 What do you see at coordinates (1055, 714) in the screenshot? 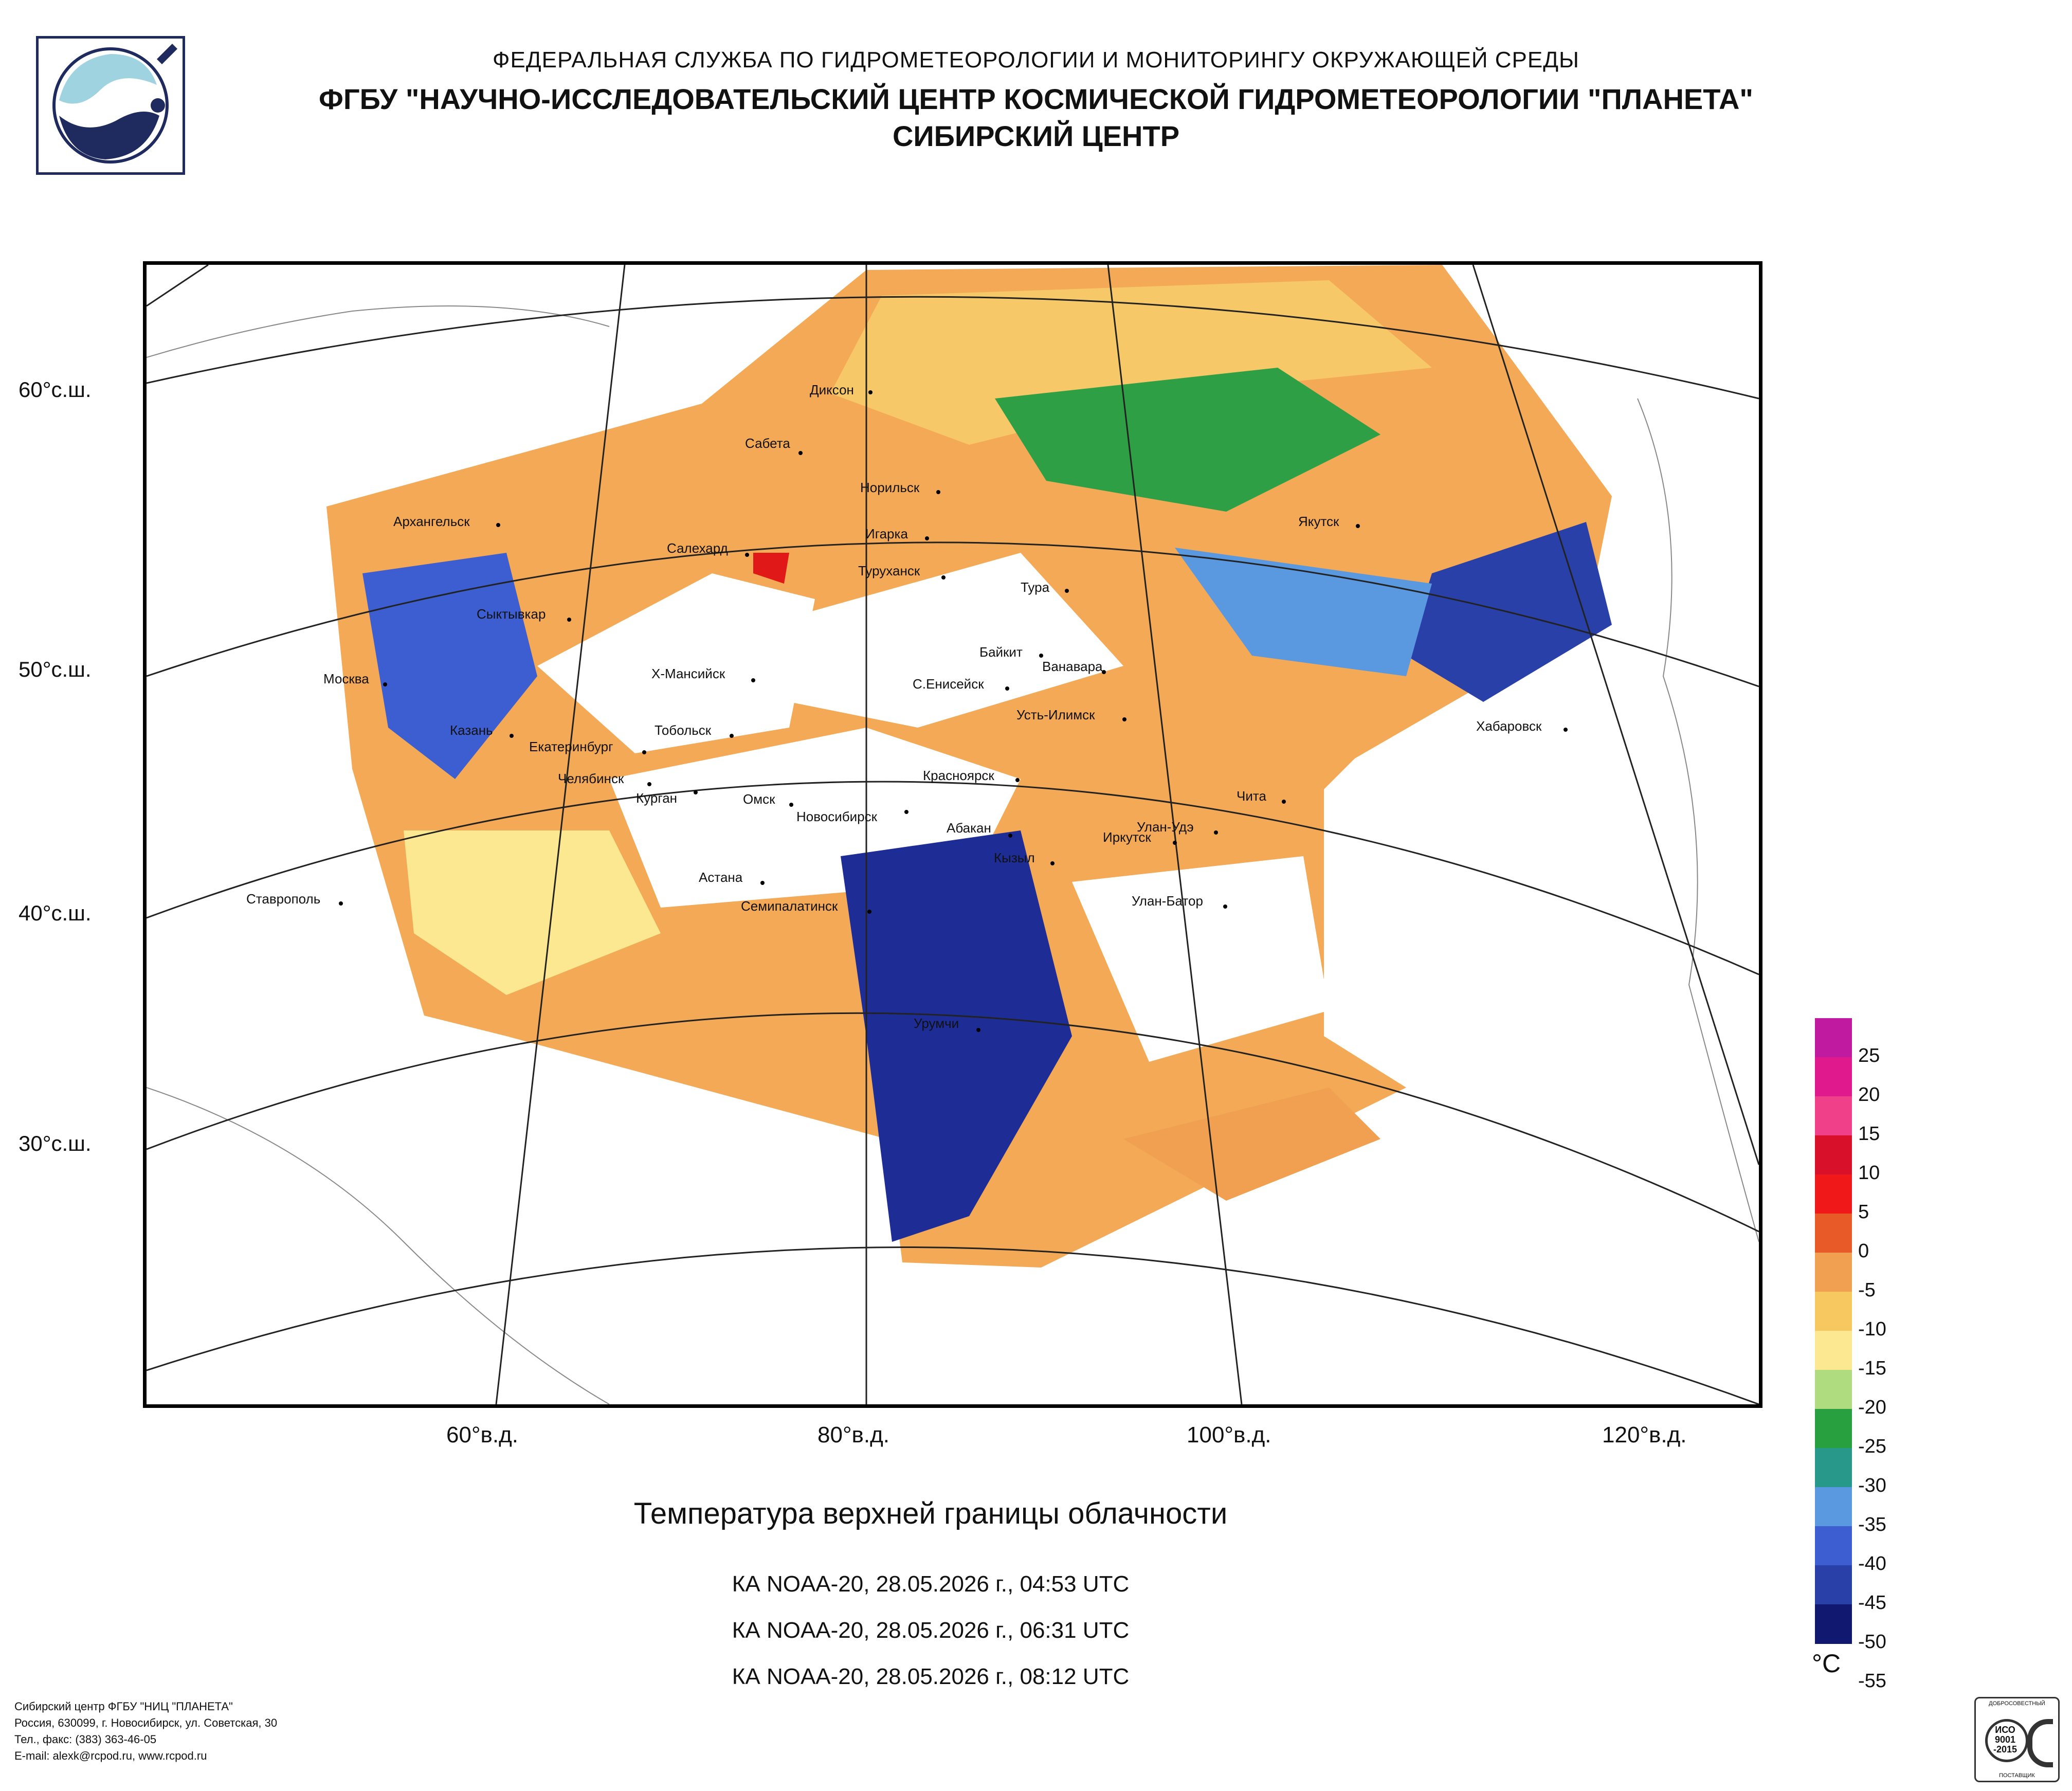
I see `city-label: Усть-Илимск` at bounding box center [1055, 714].